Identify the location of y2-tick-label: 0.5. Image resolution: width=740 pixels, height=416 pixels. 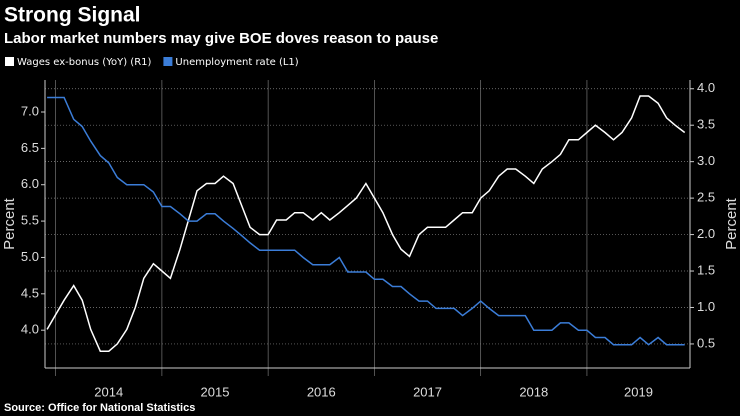
(706, 342).